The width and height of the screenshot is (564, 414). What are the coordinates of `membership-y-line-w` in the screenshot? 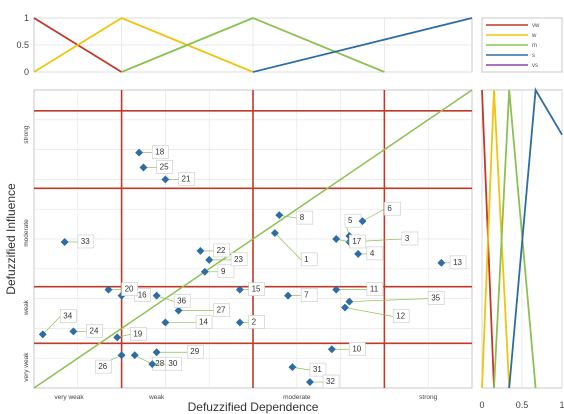 It's located at (496, 239).